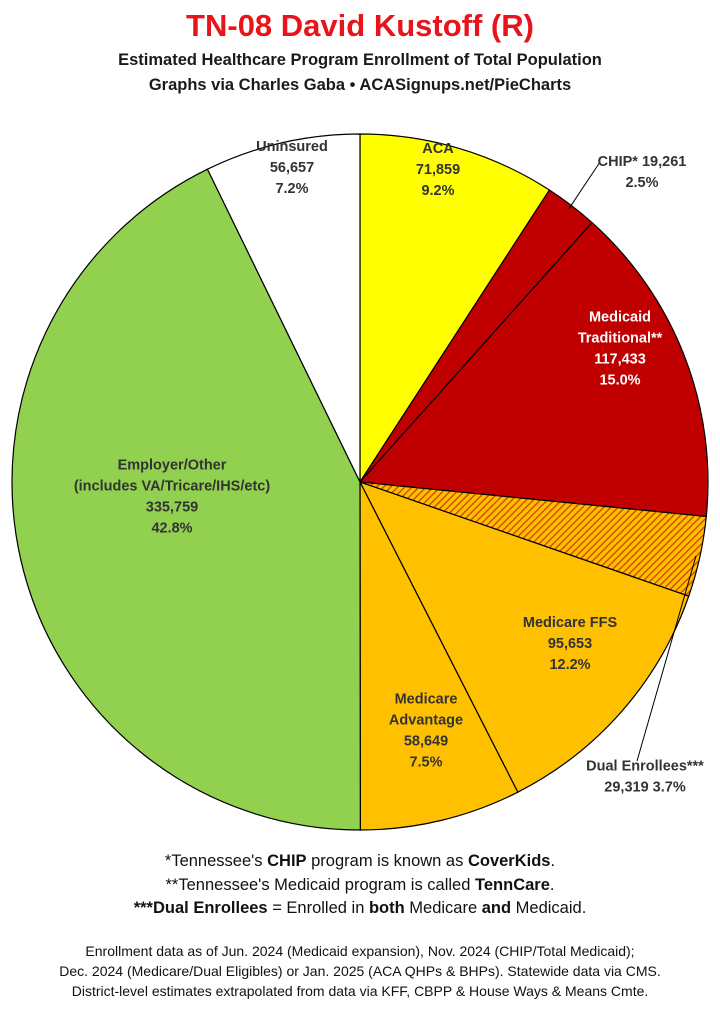 The image size is (720, 1010). What do you see at coordinates (645, 766) in the screenshot?
I see `slice-label-dual-enrollees-line-1: Dual Enrollees***` at bounding box center [645, 766].